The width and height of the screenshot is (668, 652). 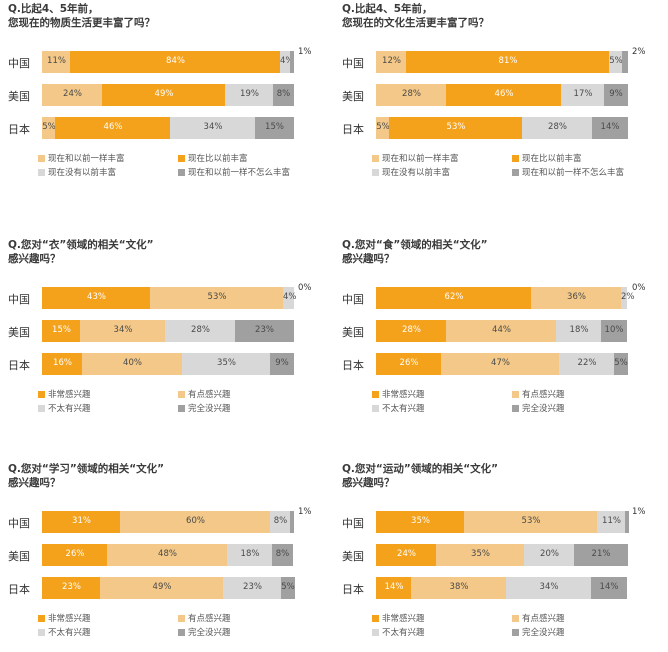 I want to click on outside-value-label: 1%, so click(x=305, y=512).